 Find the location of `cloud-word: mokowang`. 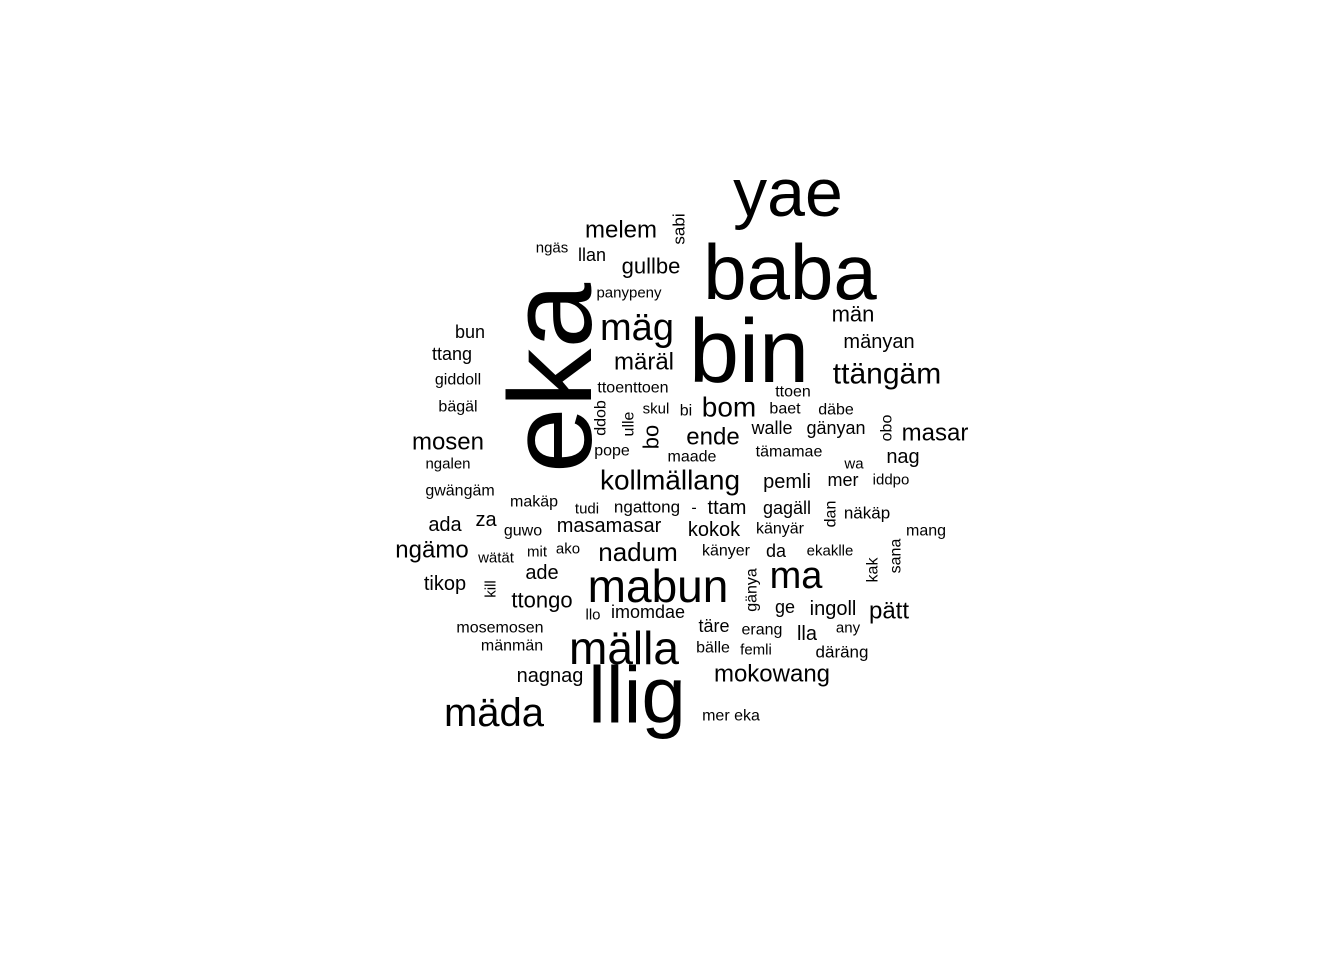

cloud-word: mokowang is located at coordinates (772, 674).